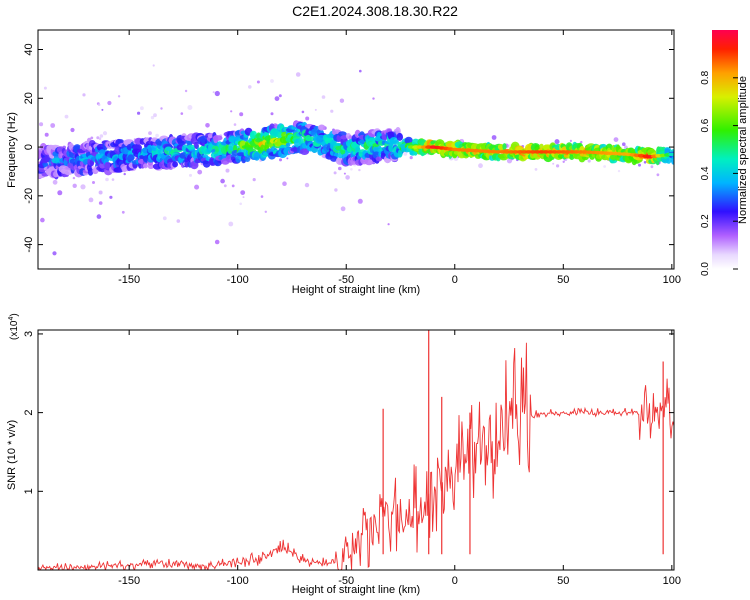  Describe the element at coordinates (725, 149) in the screenshot. I see `colorbar-gradient` at that location.